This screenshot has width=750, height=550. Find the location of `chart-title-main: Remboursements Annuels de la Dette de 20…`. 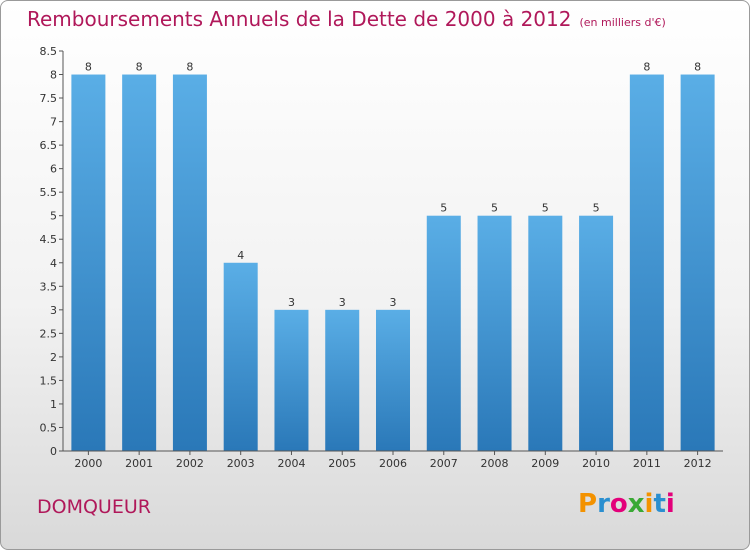

chart-title-main: Remboursements Annuels de la Dette de 20… is located at coordinates (299, 19).